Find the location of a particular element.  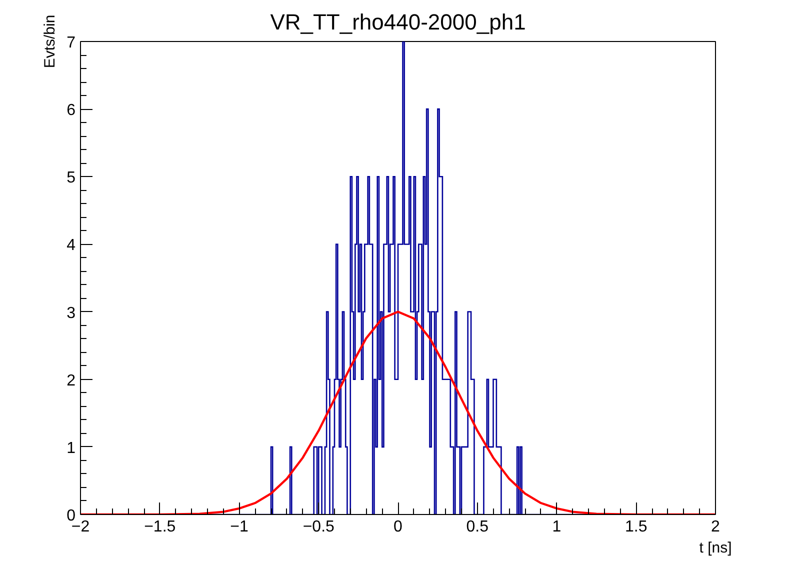

y-tick-label: 6 is located at coordinates (71, 111).